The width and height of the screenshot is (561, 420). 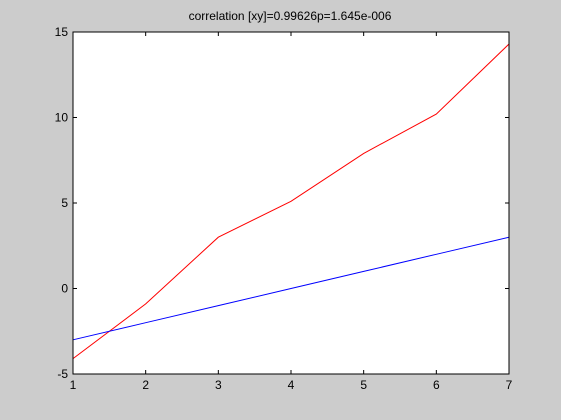 I want to click on x-tick-label: 1, so click(x=73, y=385).